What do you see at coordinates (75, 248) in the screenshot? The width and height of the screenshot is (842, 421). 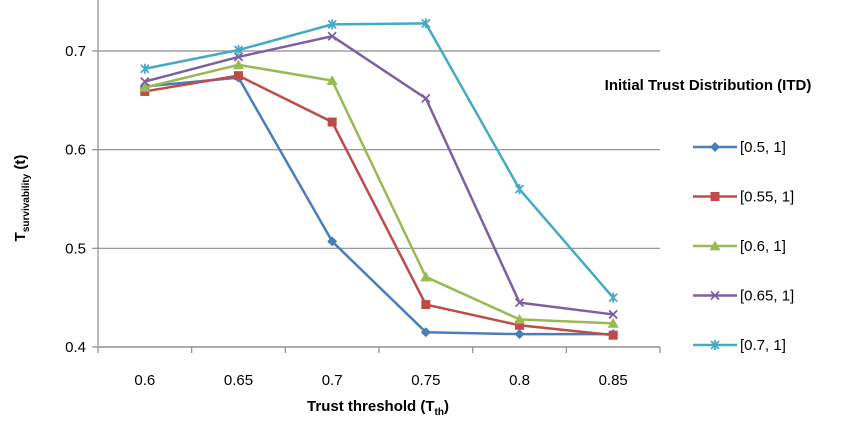 I see `y-tick-label: 0.5` at bounding box center [75, 248].